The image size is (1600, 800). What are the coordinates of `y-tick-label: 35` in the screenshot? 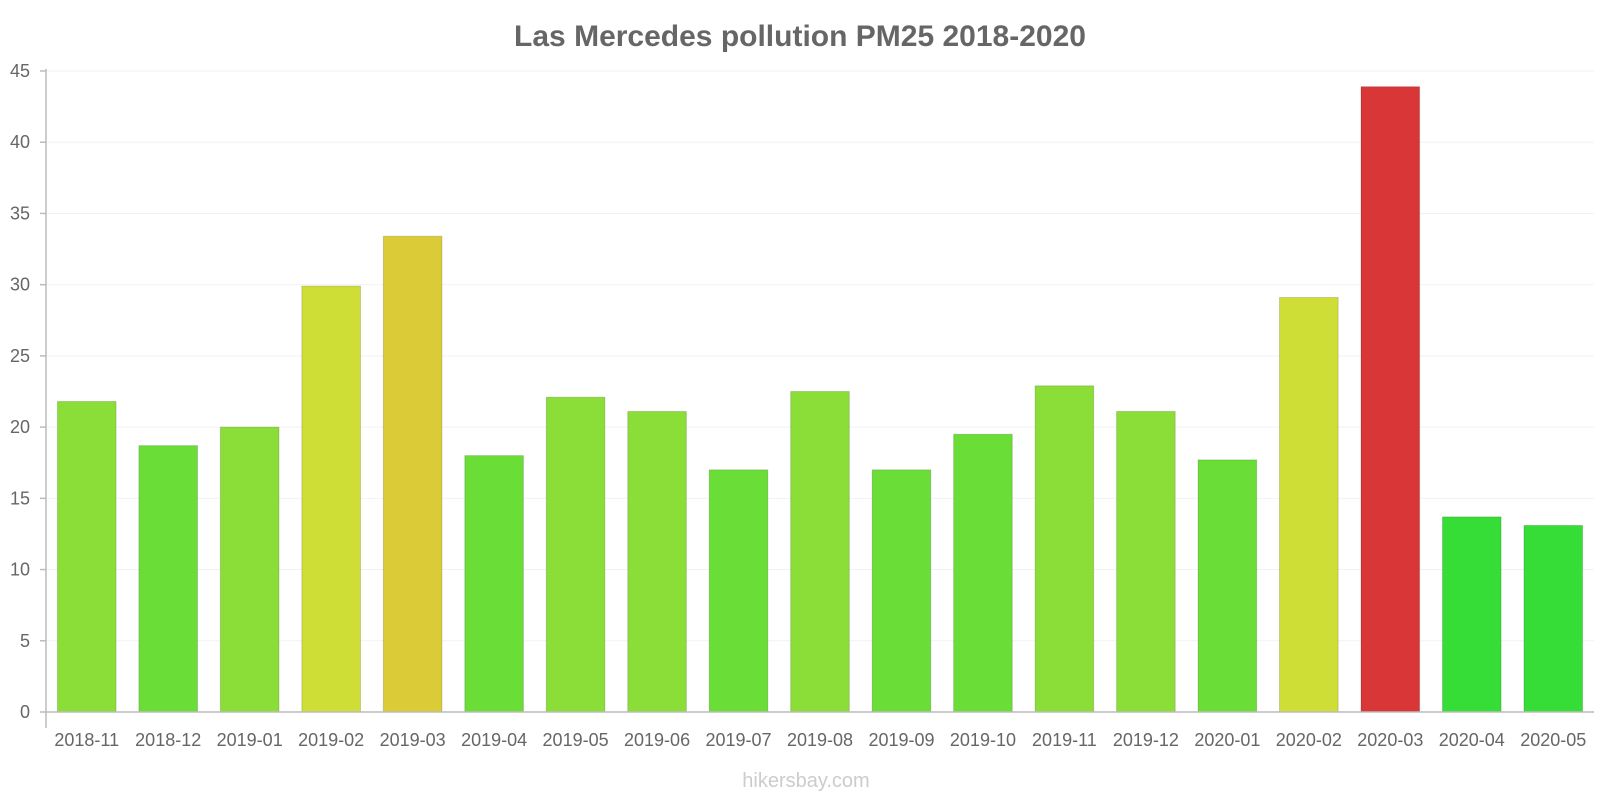 It's located at (20, 213).